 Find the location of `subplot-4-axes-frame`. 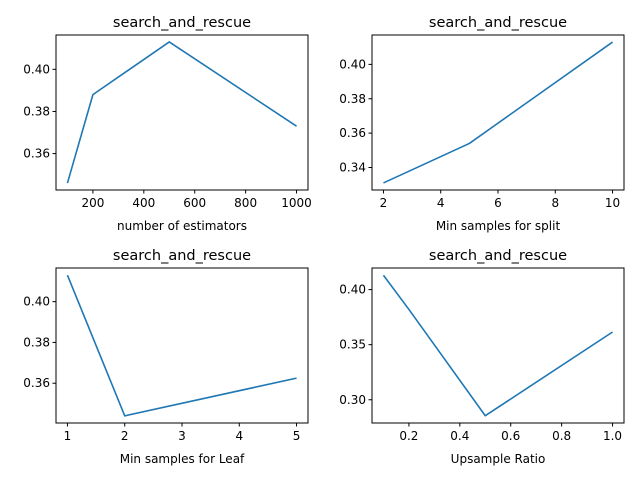

subplot-4-axes-frame is located at coordinates (498, 345).